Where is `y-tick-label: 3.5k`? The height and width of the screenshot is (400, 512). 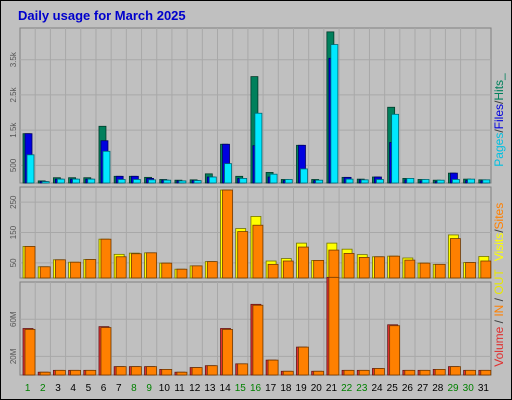
y-tick-label: 3.5k is located at coordinates (13, 59).